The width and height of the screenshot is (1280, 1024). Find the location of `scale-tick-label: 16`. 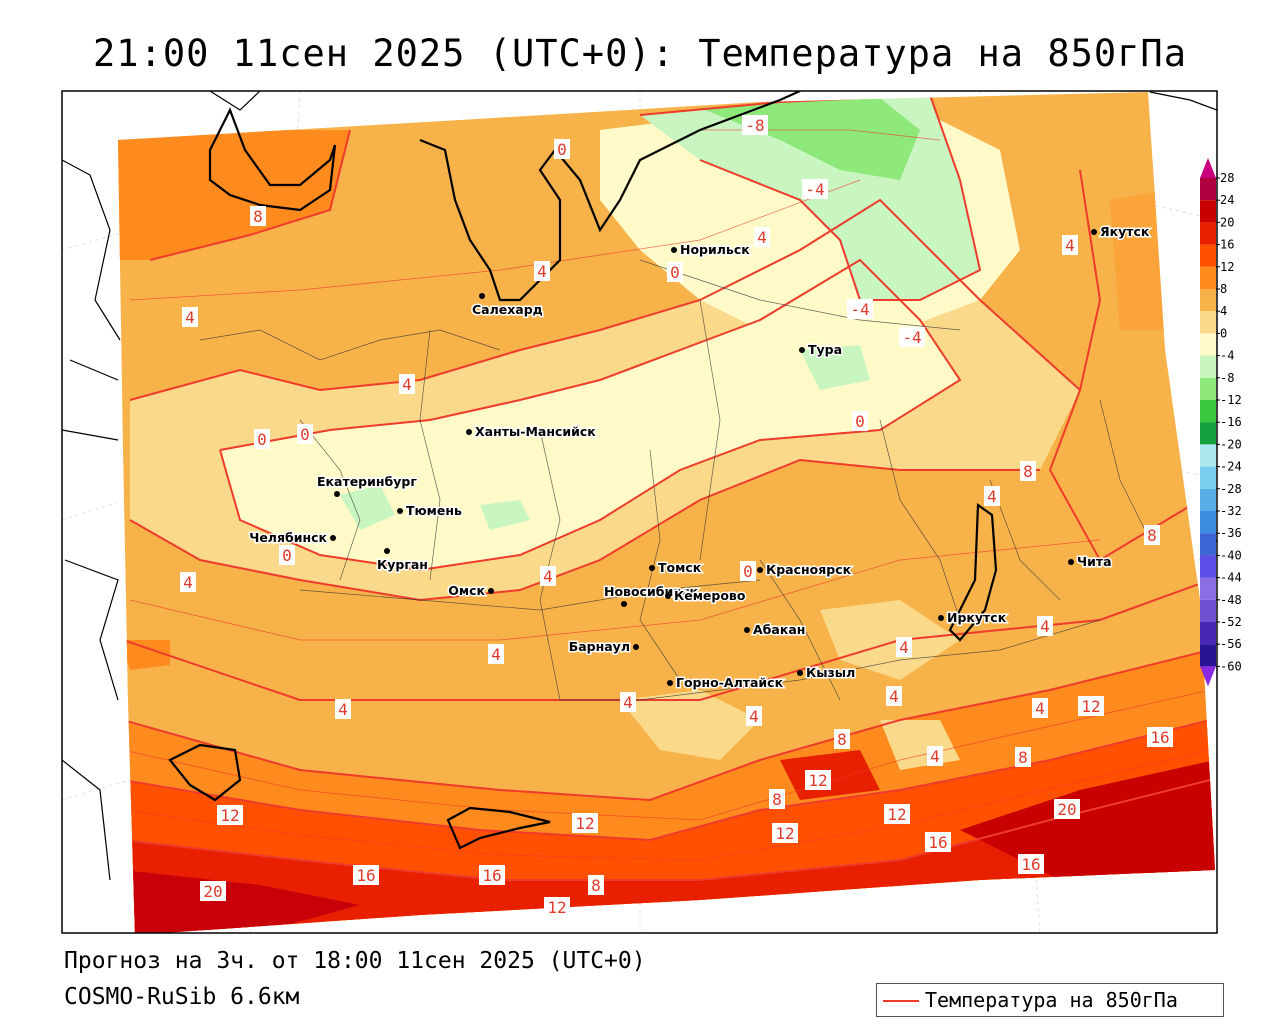

scale-tick-label: 16 is located at coordinates (1227, 245).